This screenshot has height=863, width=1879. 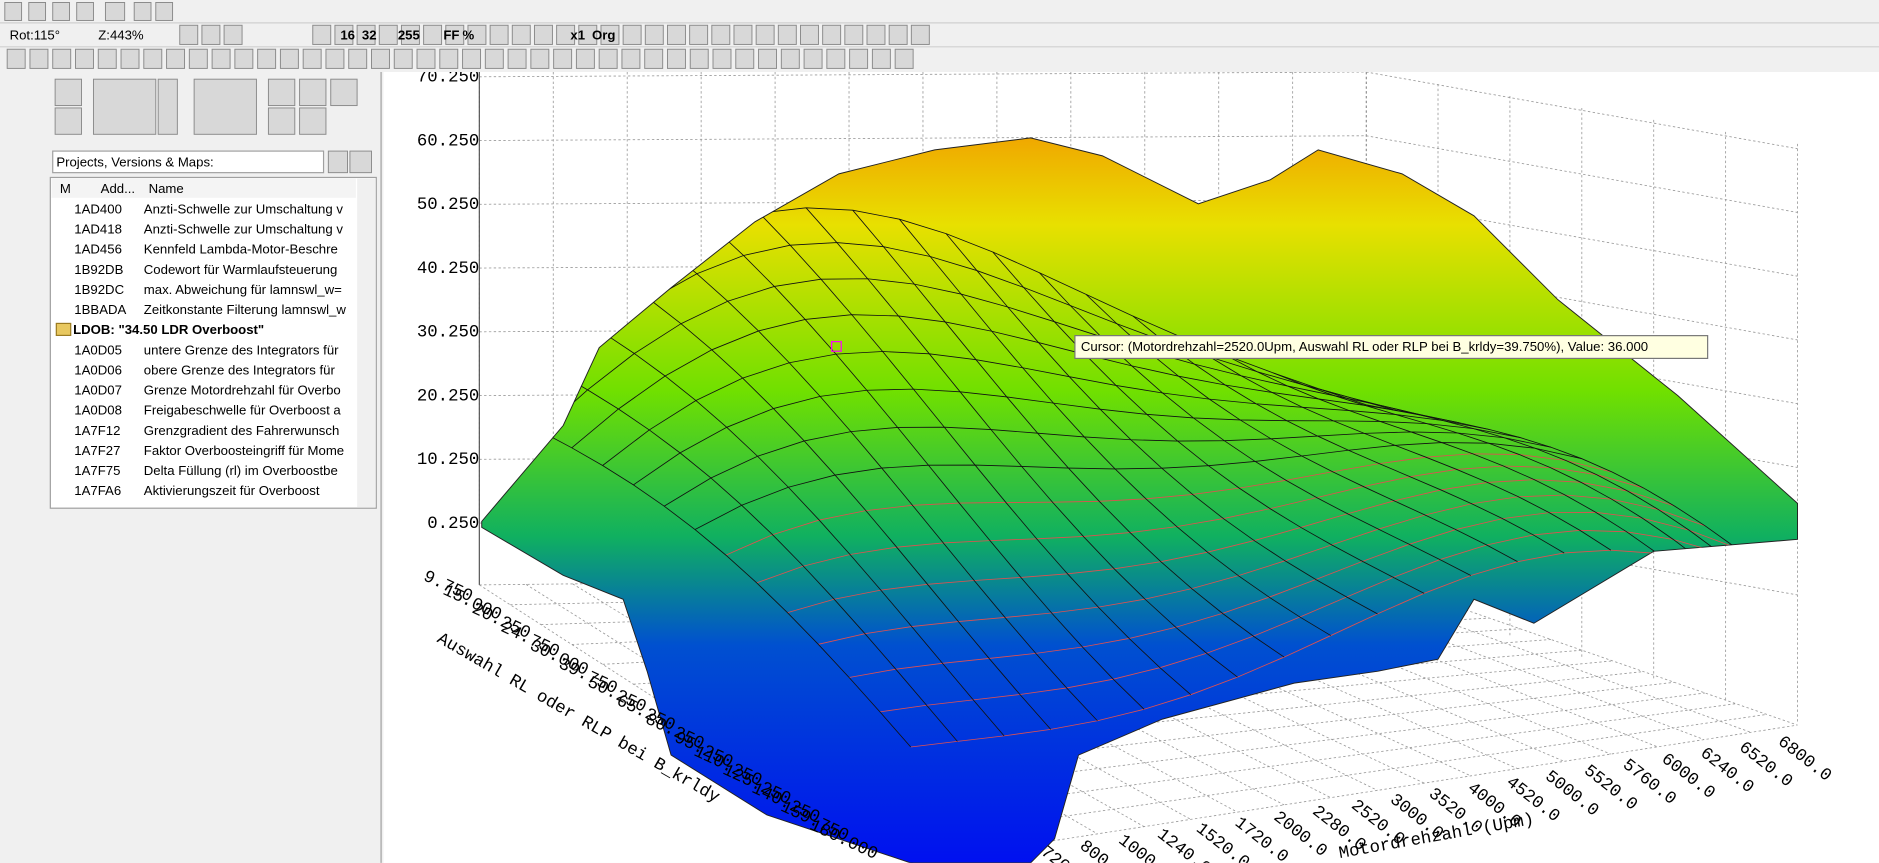 What do you see at coordinates (68, 121) in the screenshot?
I see `save-button` at bounding box center [68, 121].